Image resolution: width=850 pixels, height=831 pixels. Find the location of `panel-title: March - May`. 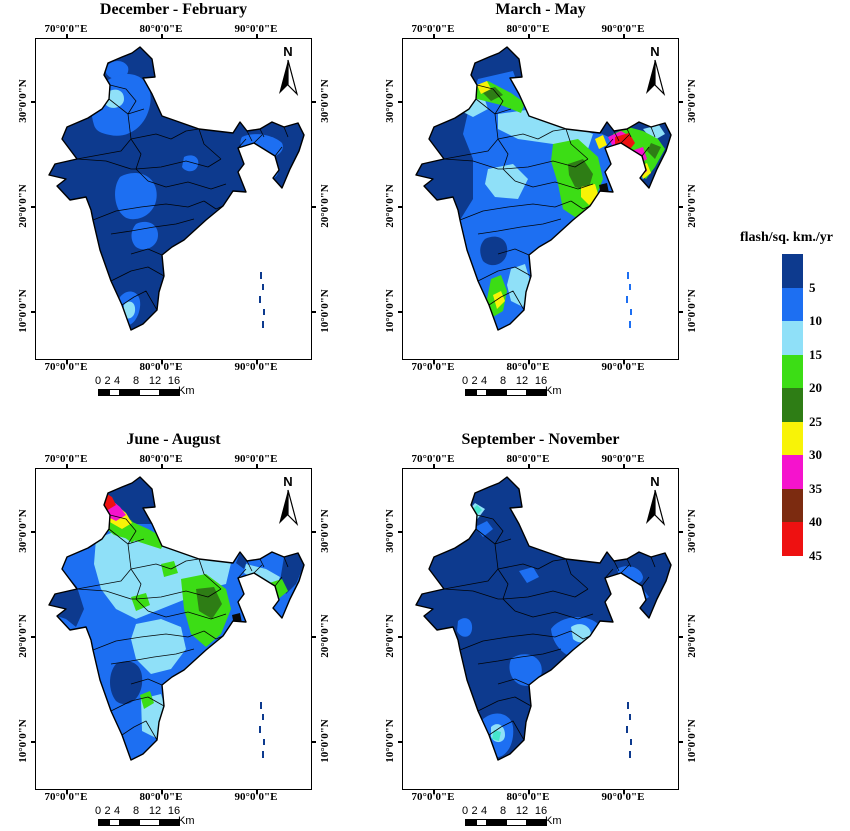

panel-title: March - May is located at coordinates (540, 9).